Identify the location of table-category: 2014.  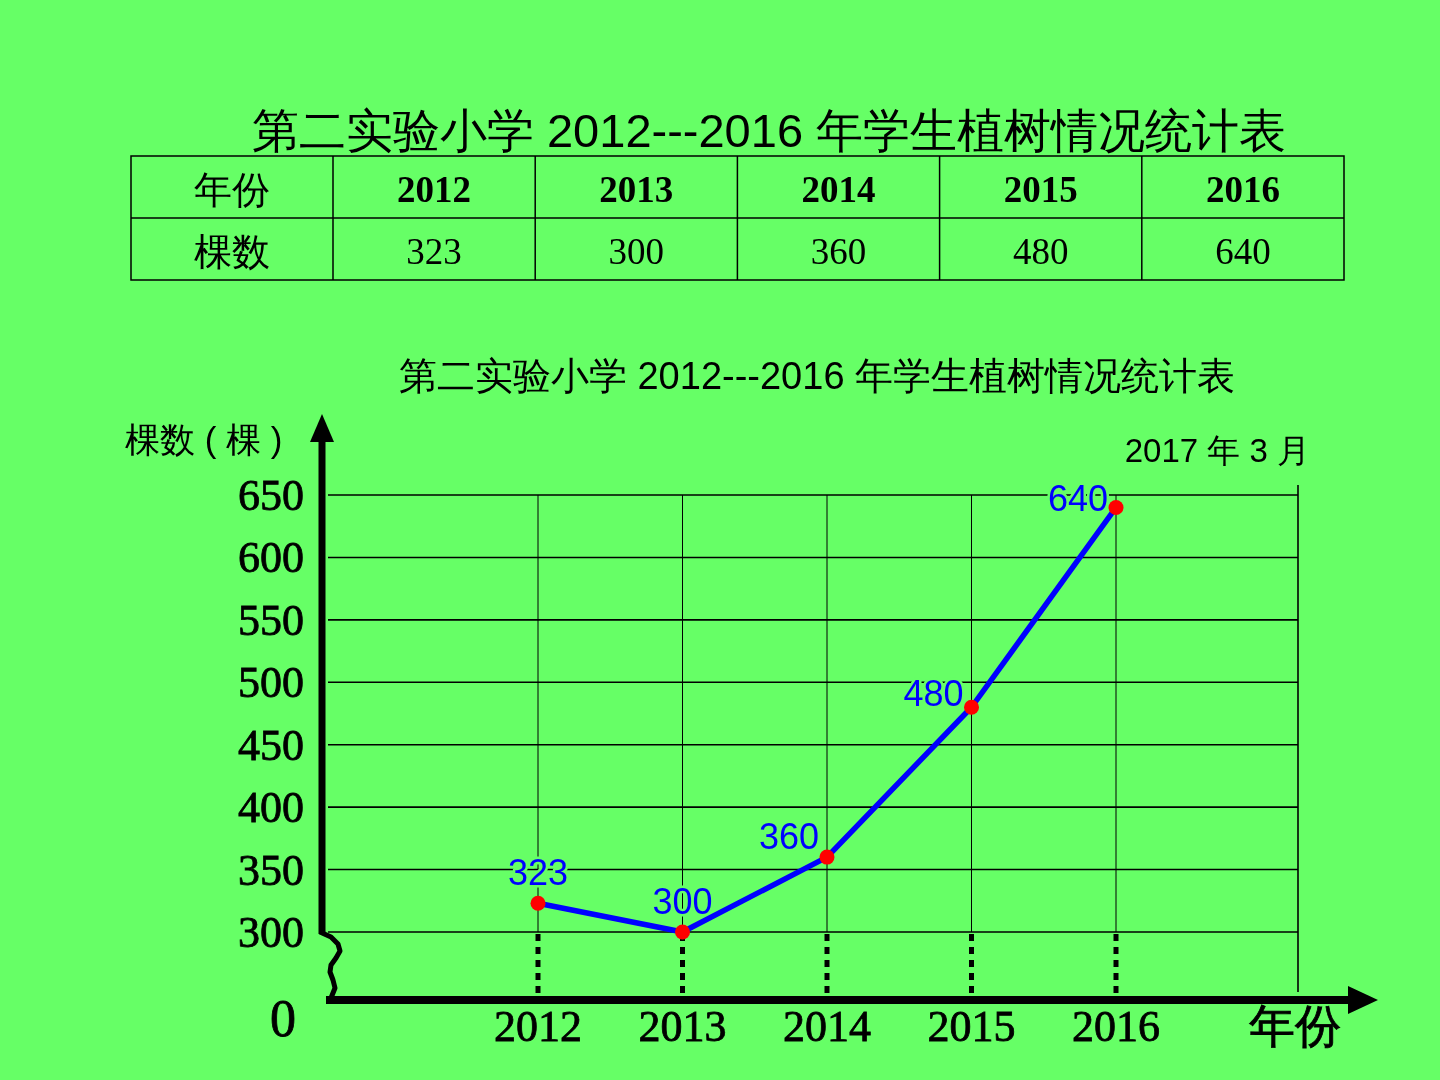
(838, 189).